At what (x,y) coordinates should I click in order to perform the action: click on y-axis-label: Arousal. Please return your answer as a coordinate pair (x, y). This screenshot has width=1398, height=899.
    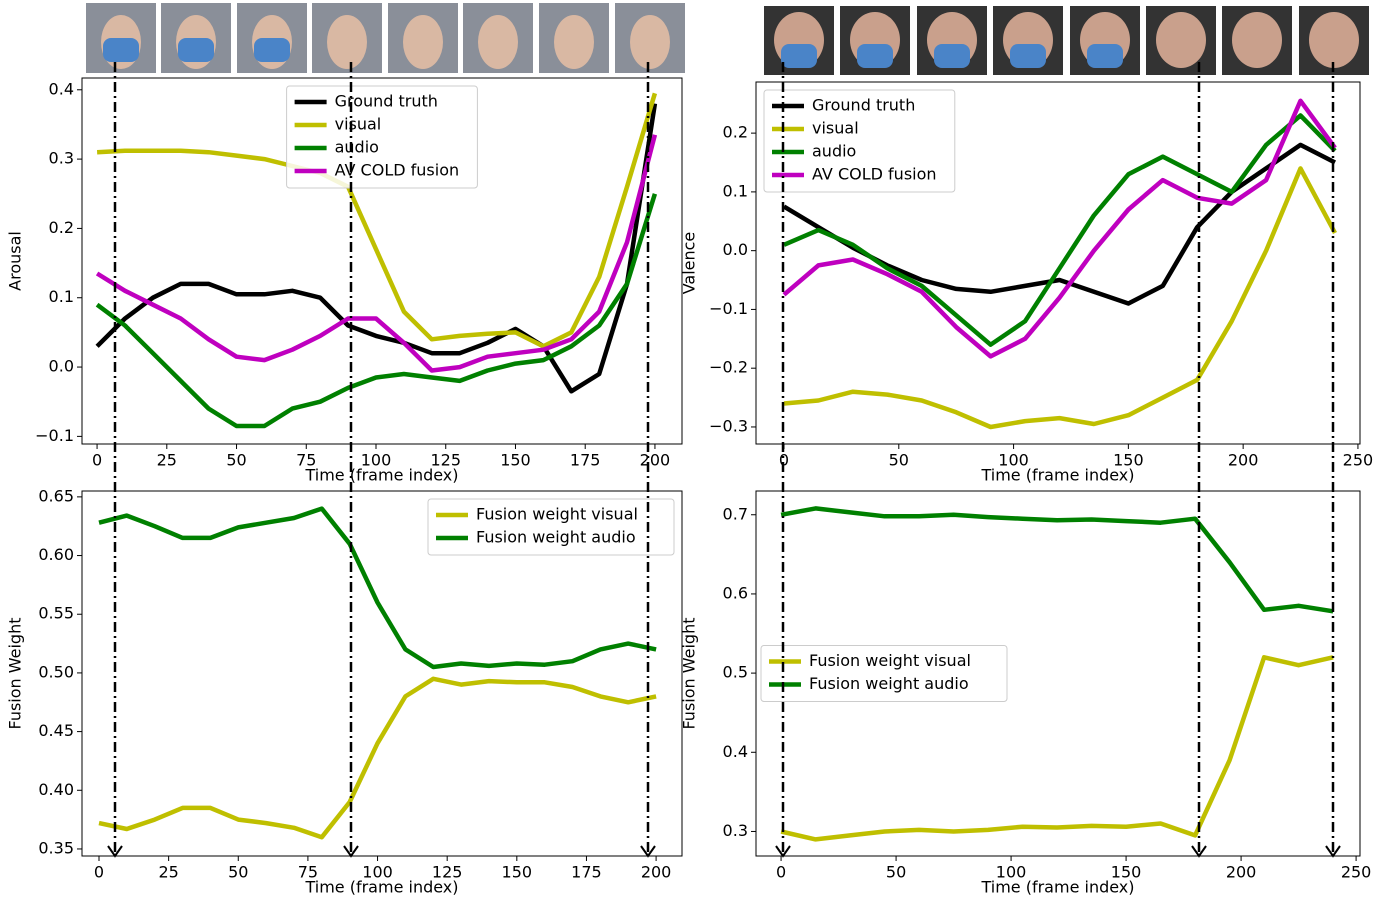
    Looking at the image, I should click on (15, 261).